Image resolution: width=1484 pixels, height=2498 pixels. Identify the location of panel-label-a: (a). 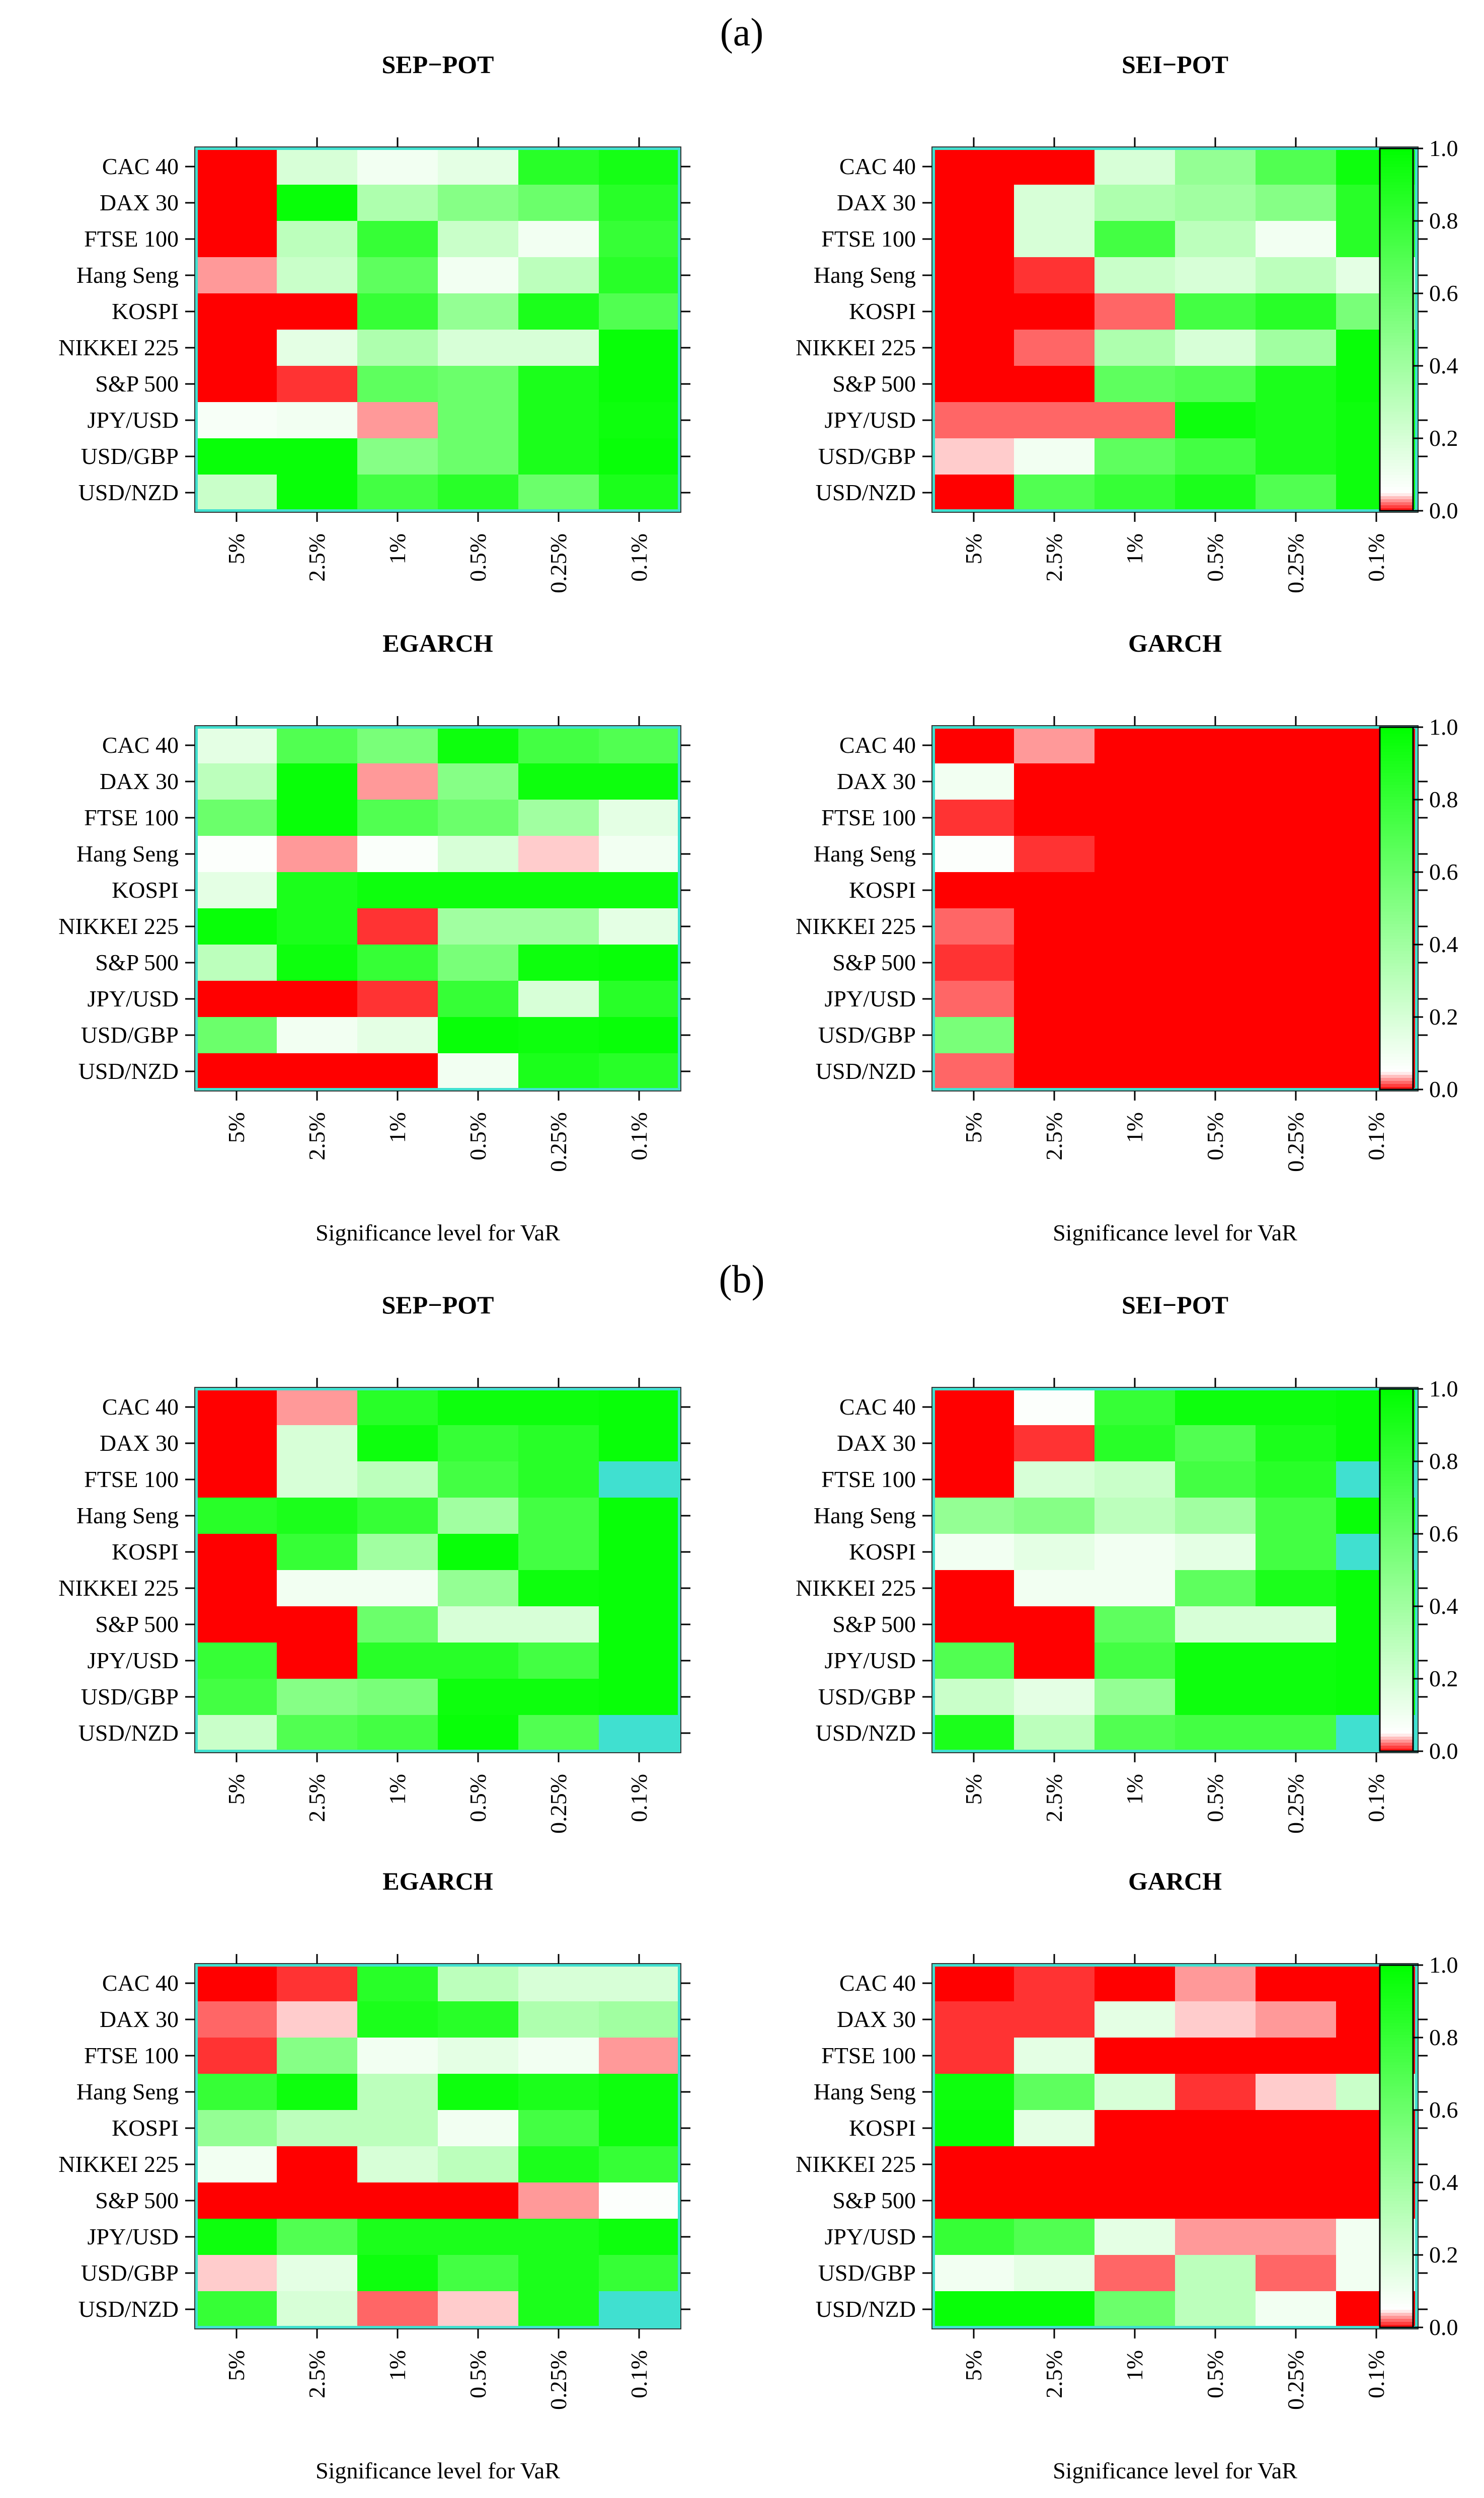
(742, 32).